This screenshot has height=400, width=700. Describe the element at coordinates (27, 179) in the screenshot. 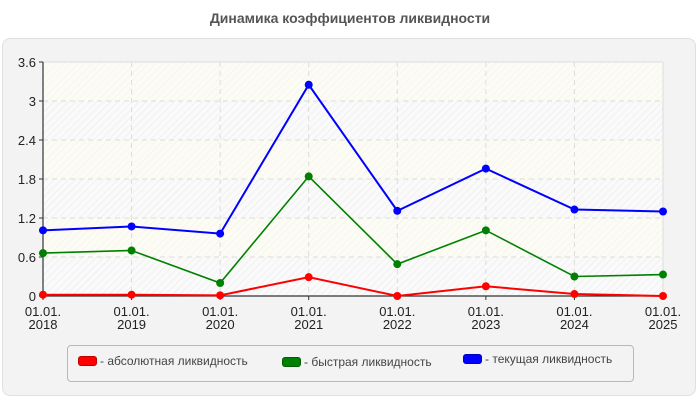

I see `y-tick-label: 1.8` at that location.